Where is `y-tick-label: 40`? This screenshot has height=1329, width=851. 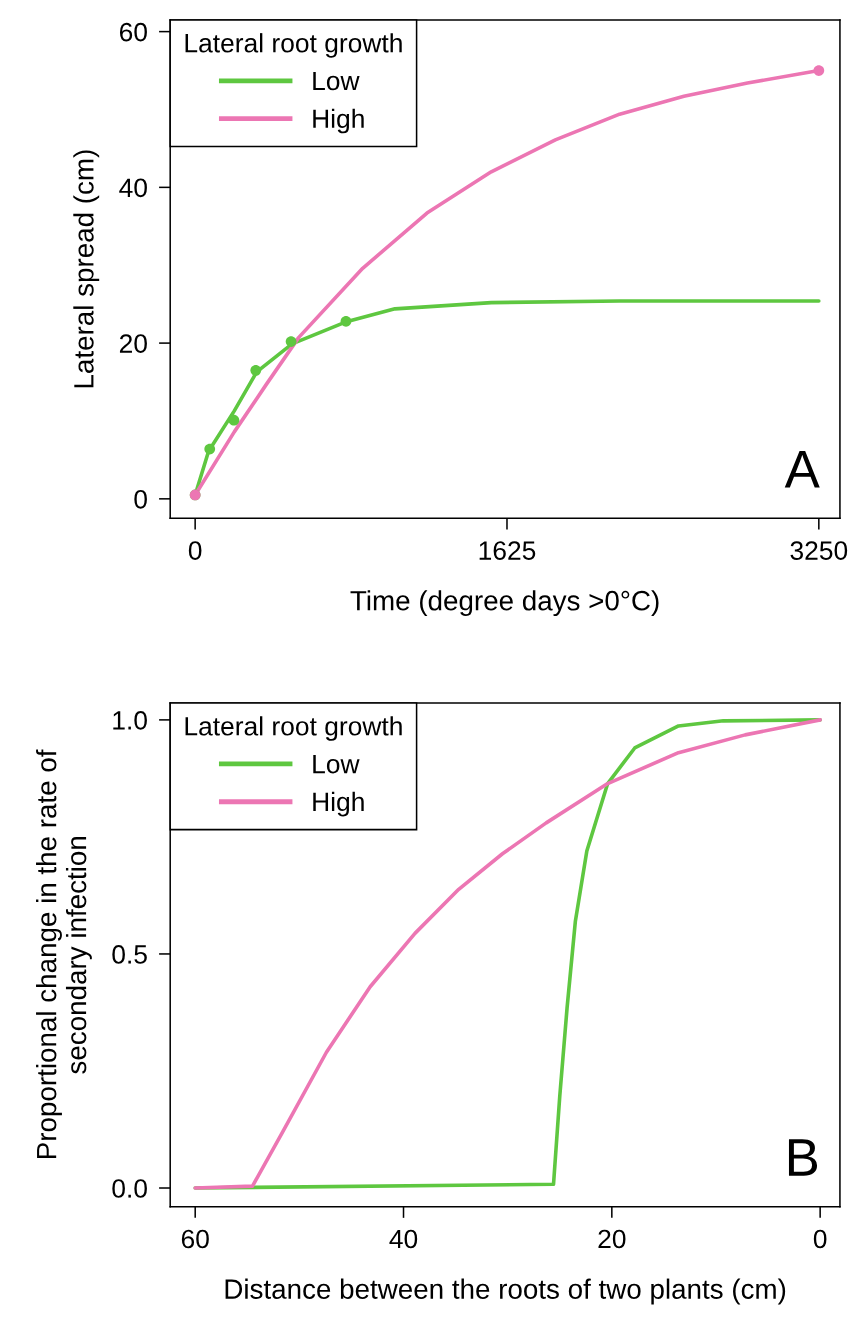
y-tick-label: 40 is located at coordinates (133, 188).